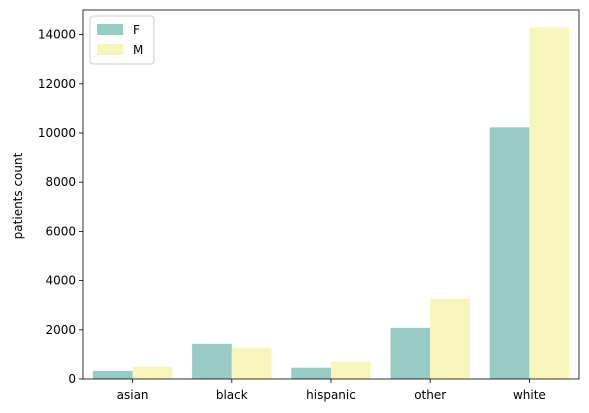 The width and height of the screenshot is (589, 413). What do you see at coordinates (232, 395) in the screenshot?
I see `x-tick-label-black: black` at bounding box center [232, 395].